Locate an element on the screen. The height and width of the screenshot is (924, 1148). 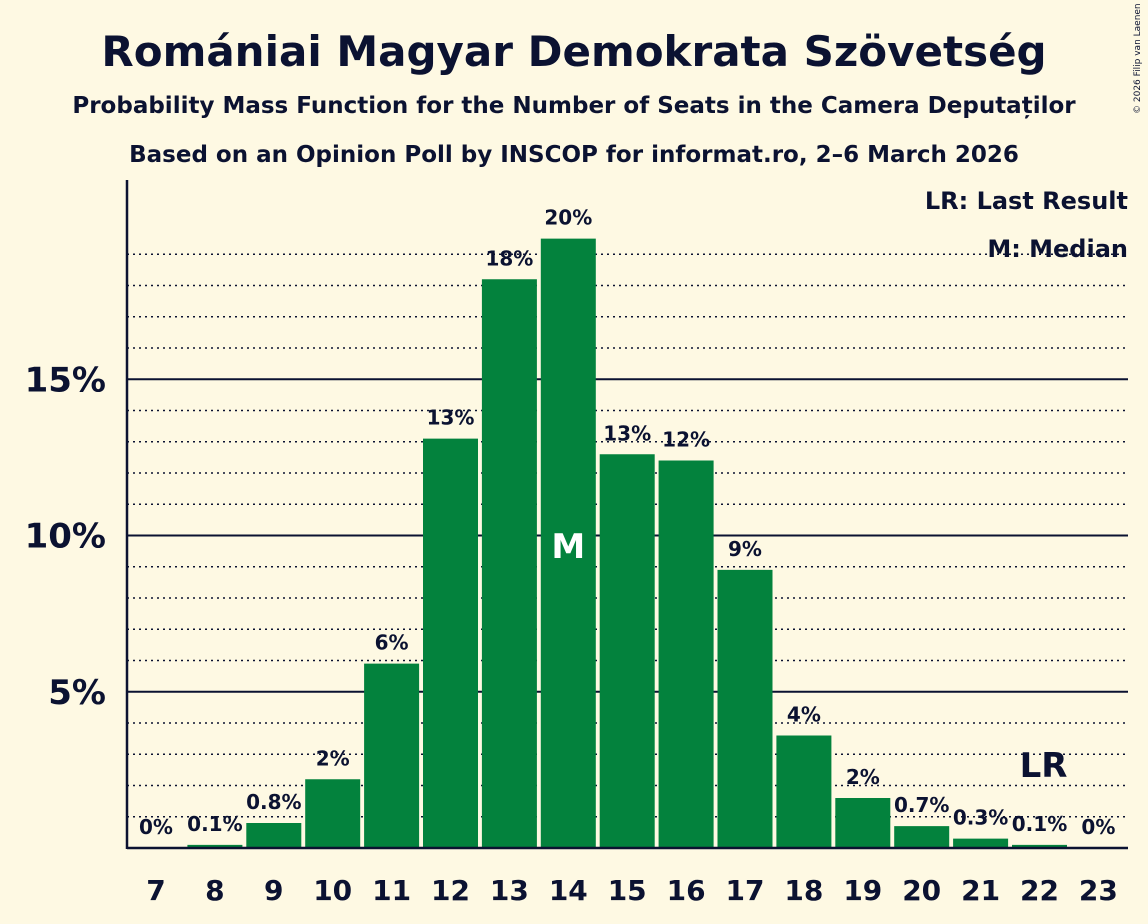
x-axis: 7 8 9 10 11 12 13 14 15 16 17 18 19 20 21 22 23 is located at coordinates (627, 876).